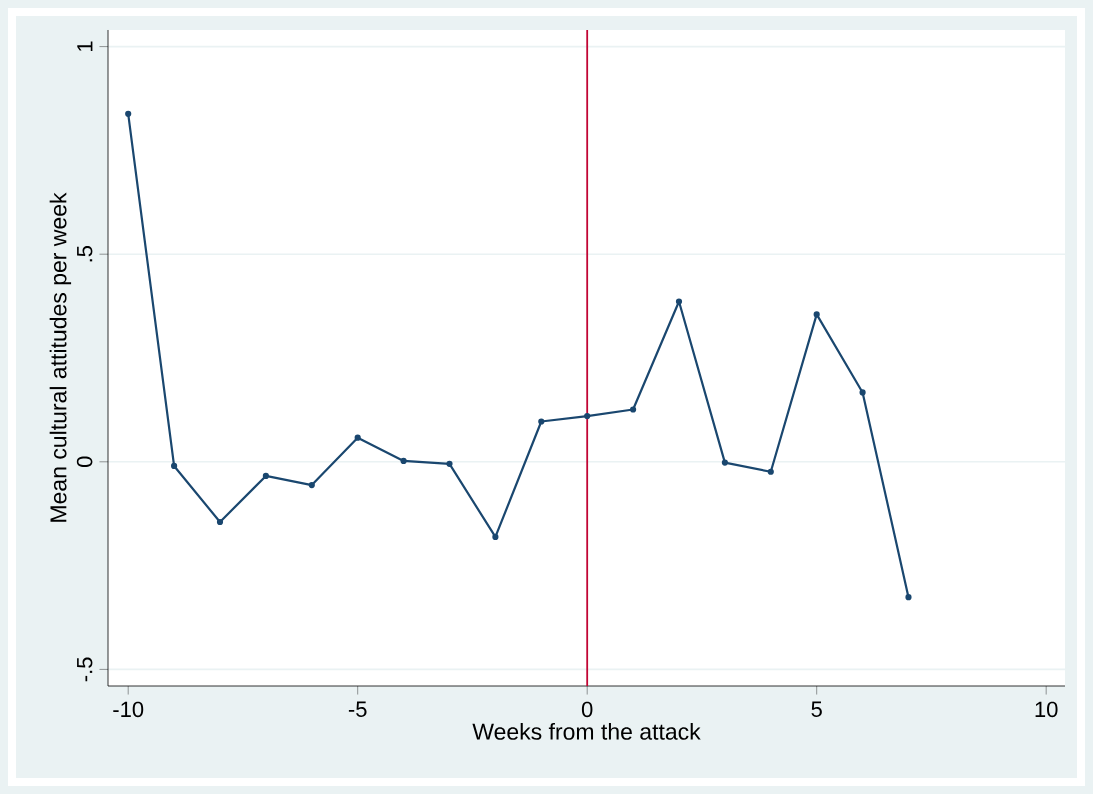 Image resolution: width=1093 pixels, height=794 pixels. Describe the element at coordinates (60, 357) in the screenshot. I see `y-axis-title: Mean cultural attitudes per week` at that location.